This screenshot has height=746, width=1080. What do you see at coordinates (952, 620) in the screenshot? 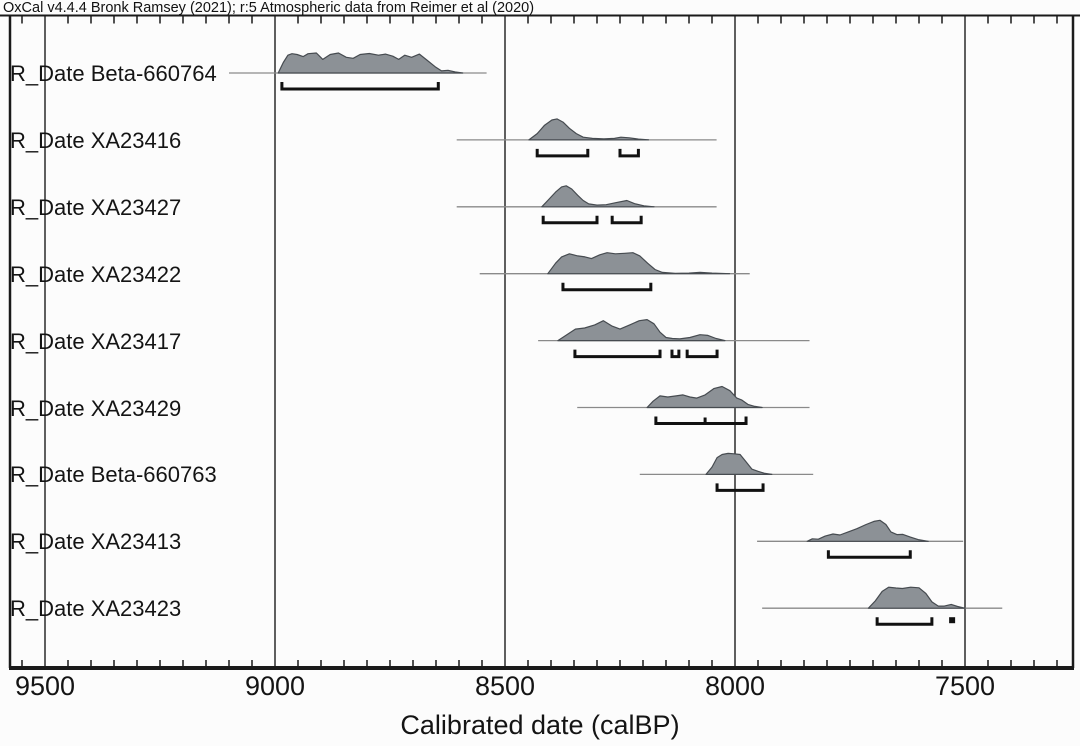
I see `range-dot` at bounding box center [952, 620].